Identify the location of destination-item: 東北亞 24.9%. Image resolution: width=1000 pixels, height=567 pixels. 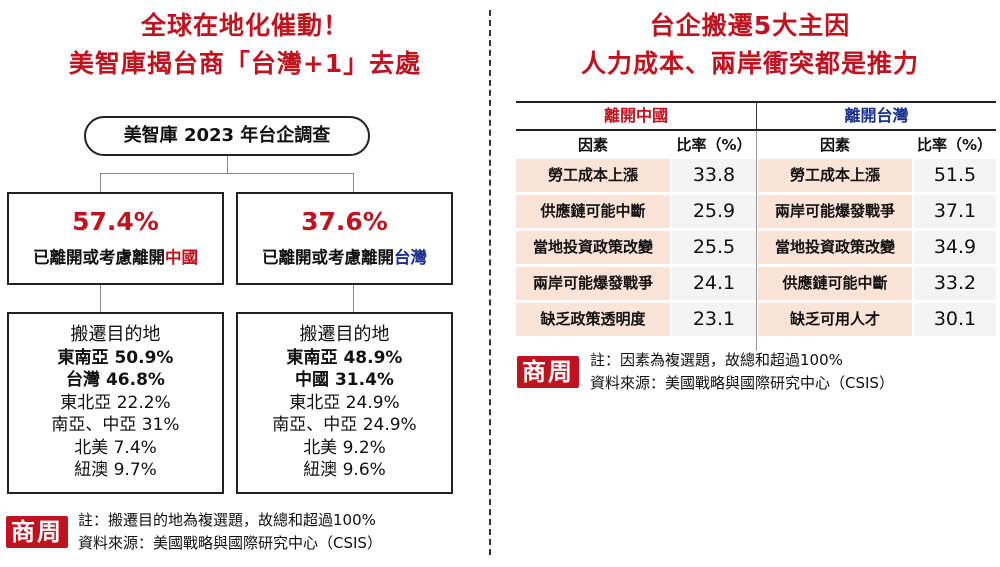
(344, 403).